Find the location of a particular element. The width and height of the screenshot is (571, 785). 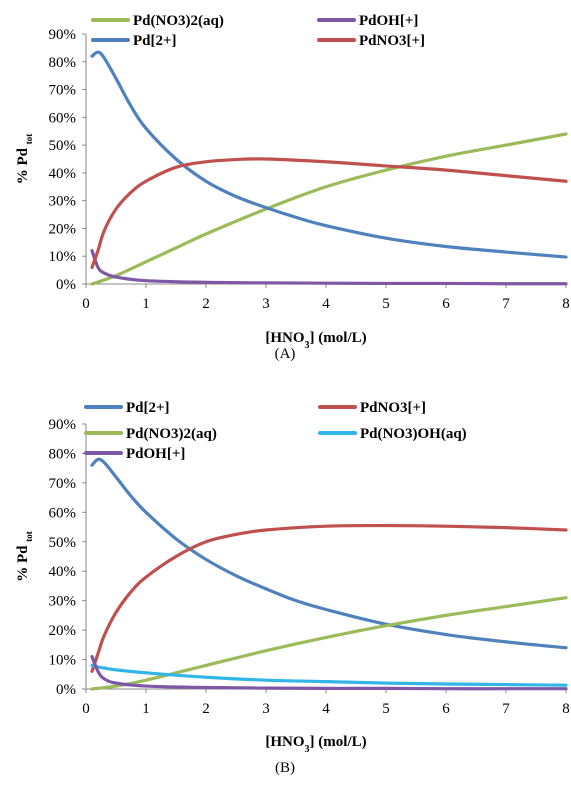

chart-b-legend-label-pdoh: PdOH[+] is located at coordinates (155, 454).